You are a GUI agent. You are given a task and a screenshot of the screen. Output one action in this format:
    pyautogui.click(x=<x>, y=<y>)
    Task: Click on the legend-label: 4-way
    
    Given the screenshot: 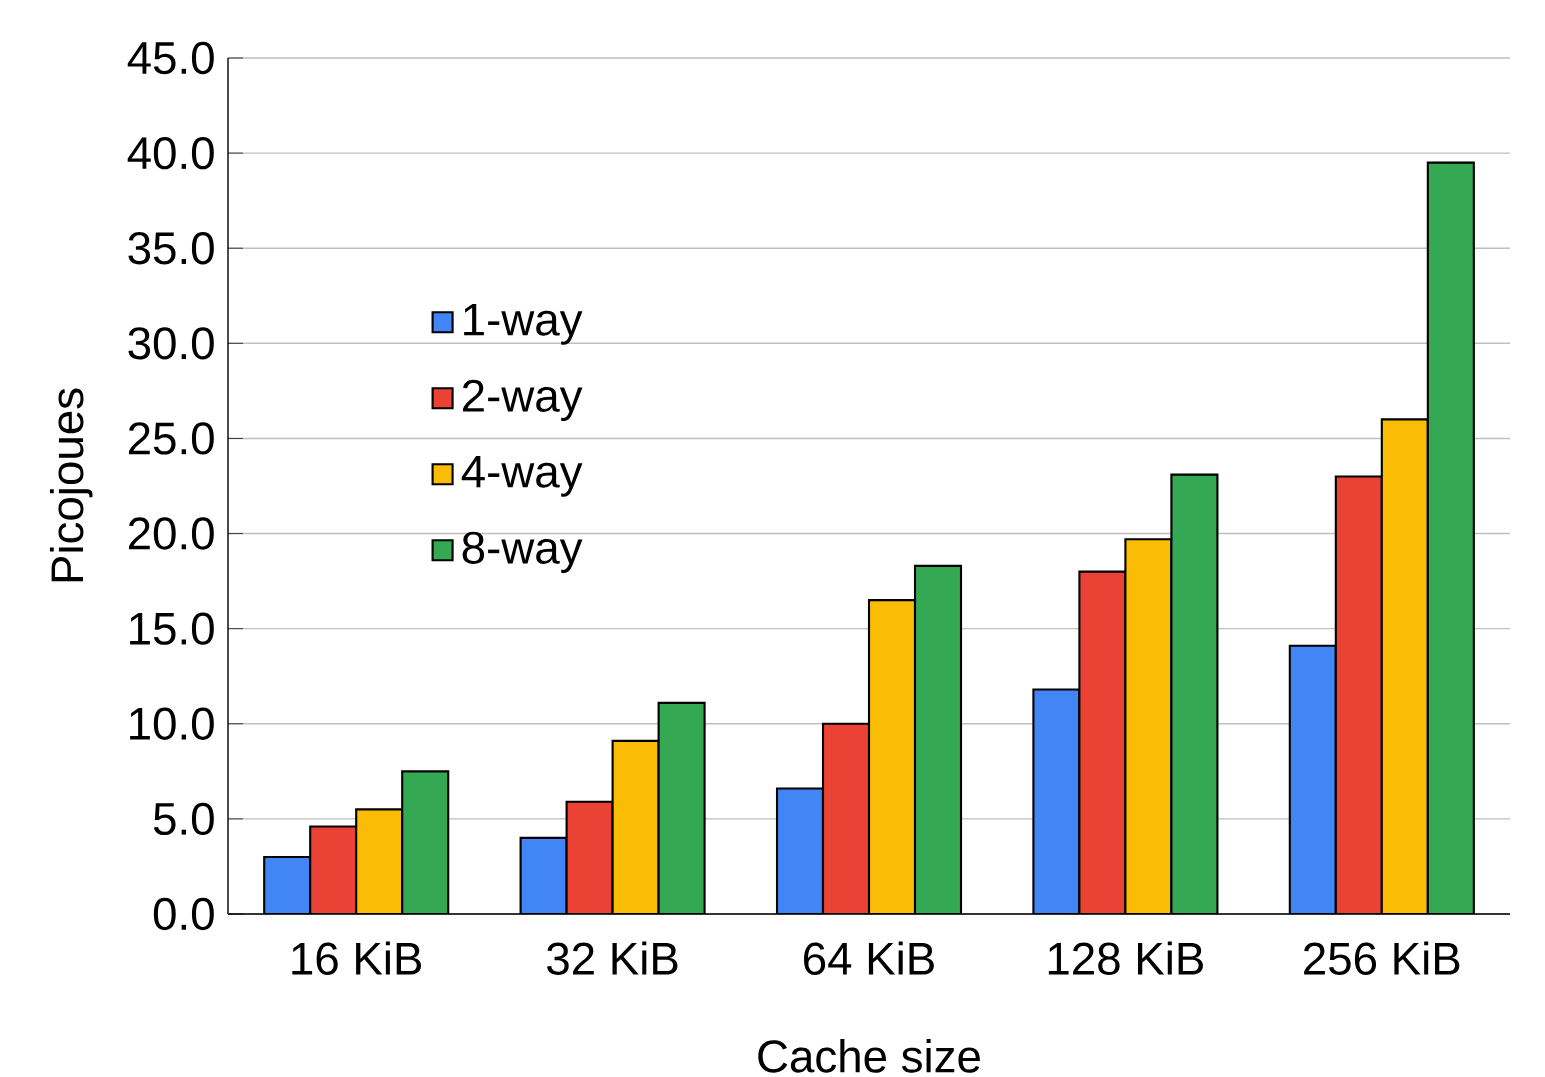 What is the action you would take?
    pyautogui.click(x=522, y=476)
    